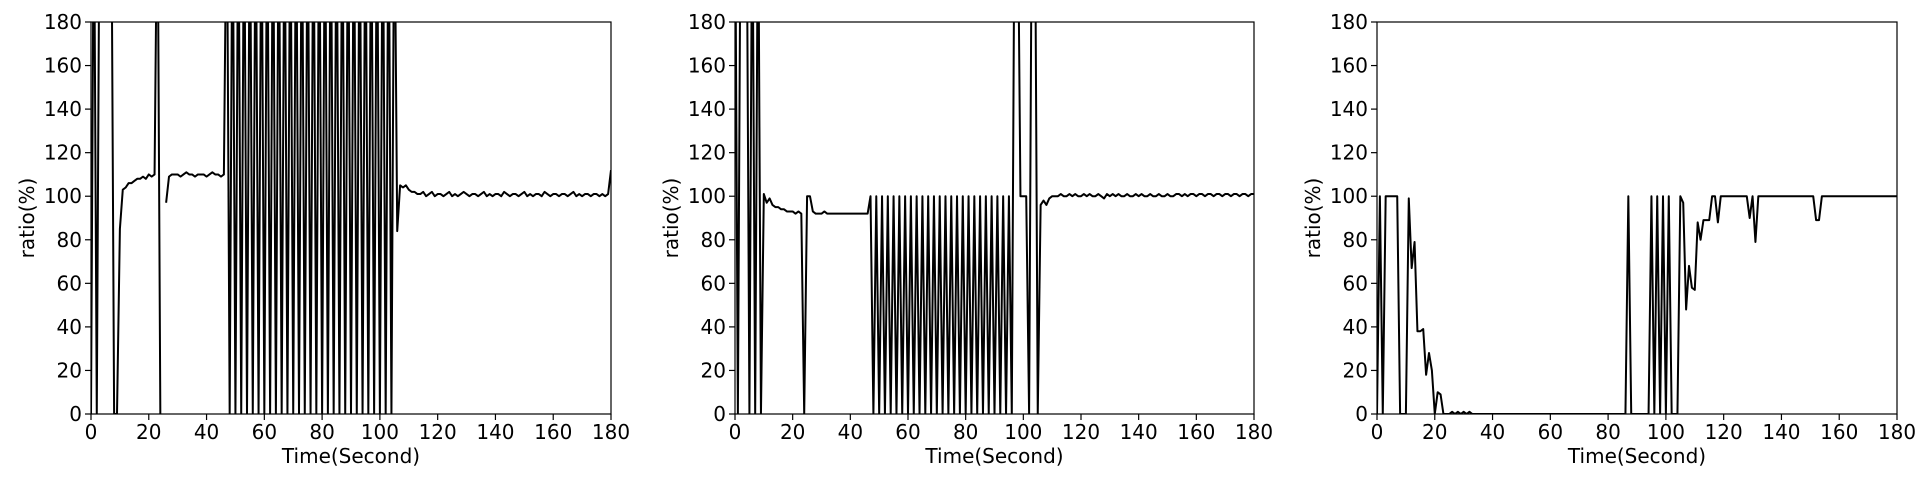  Describe the element at coordinates (1637, 304) in the screenshot. I see `data-line` at that location.